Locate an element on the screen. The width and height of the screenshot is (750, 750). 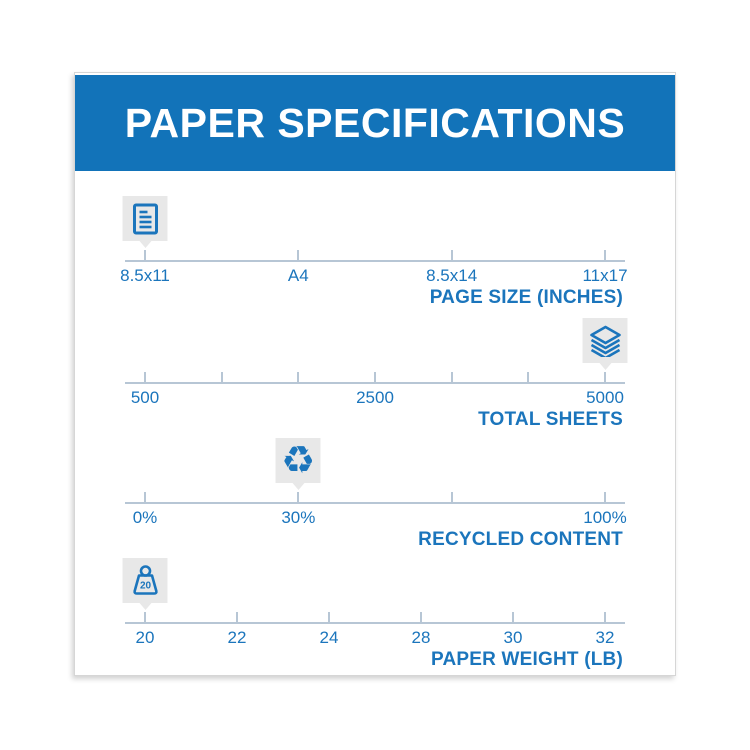
weight-icon: 20 is located at coordinates (145, 580).